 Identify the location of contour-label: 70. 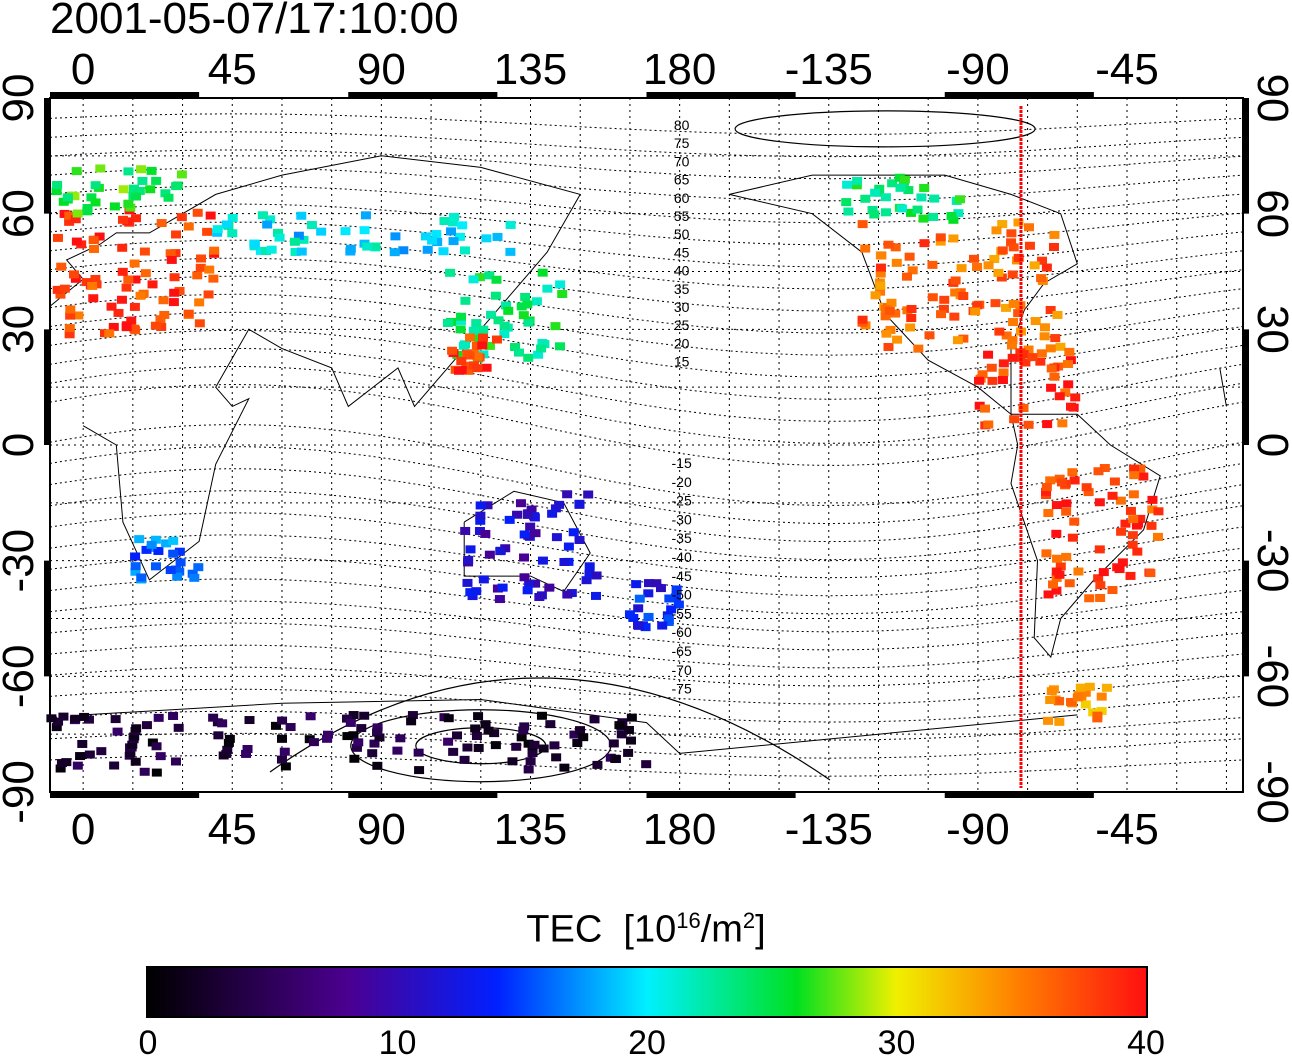
(682, 161).